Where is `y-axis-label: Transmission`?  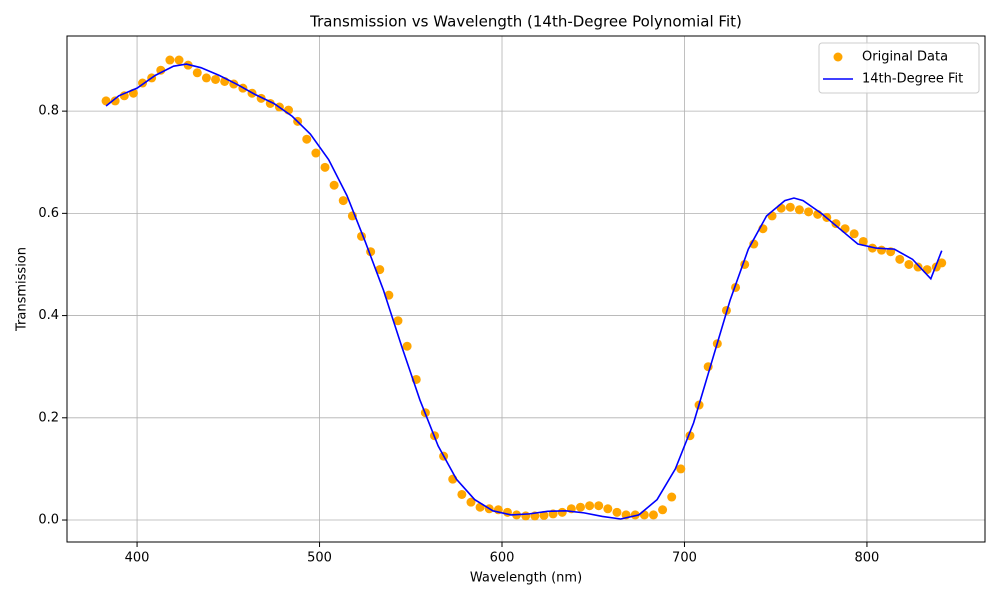 y-axis-label: Transmission is located at coordinates (22, 289).